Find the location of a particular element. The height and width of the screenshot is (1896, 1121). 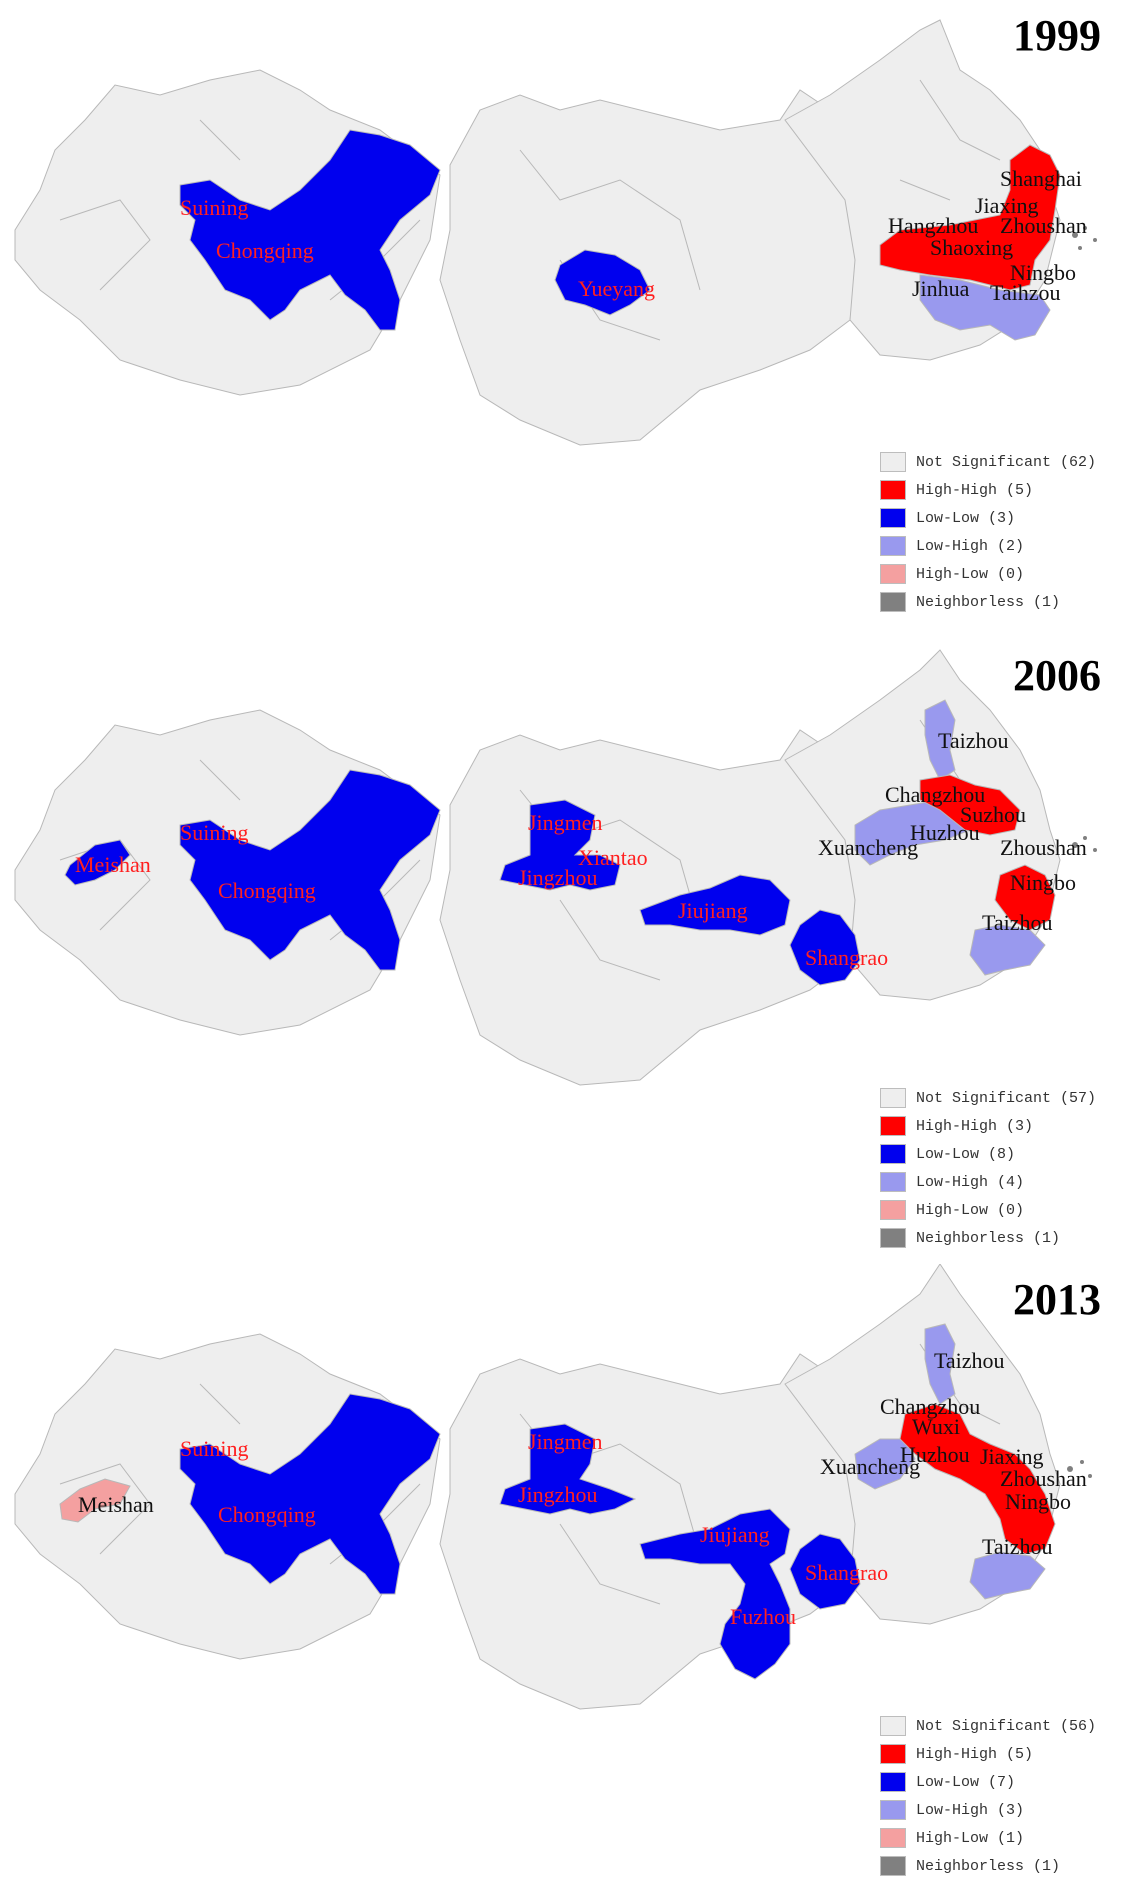

legend-item: High-Low (1) is located at coordinates (995, 1838).